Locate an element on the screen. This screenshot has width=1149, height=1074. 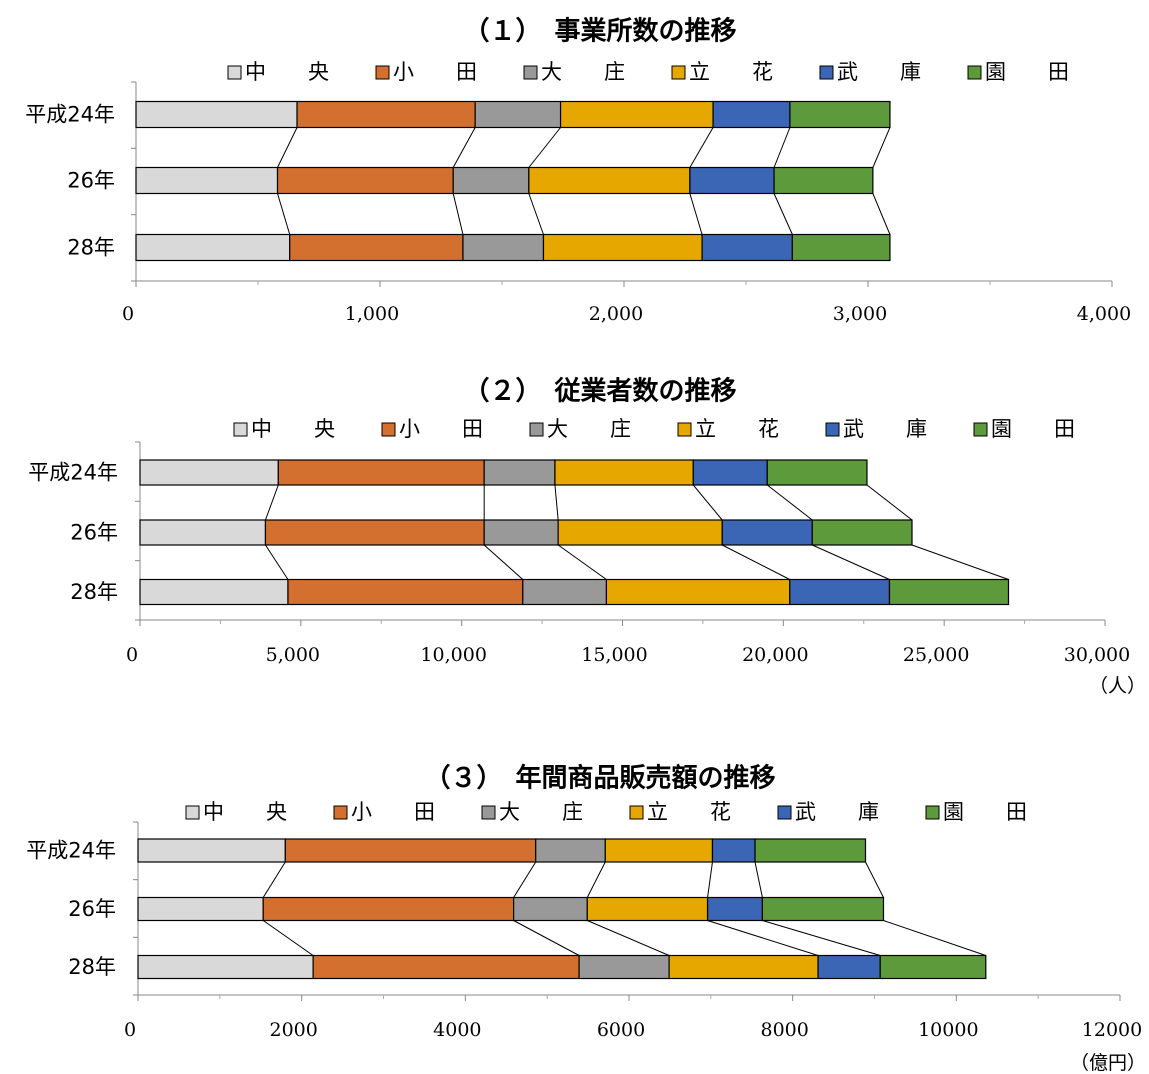
chart-title: （３） 年間商品販売額の推移 is located at coordinates (599, 778).